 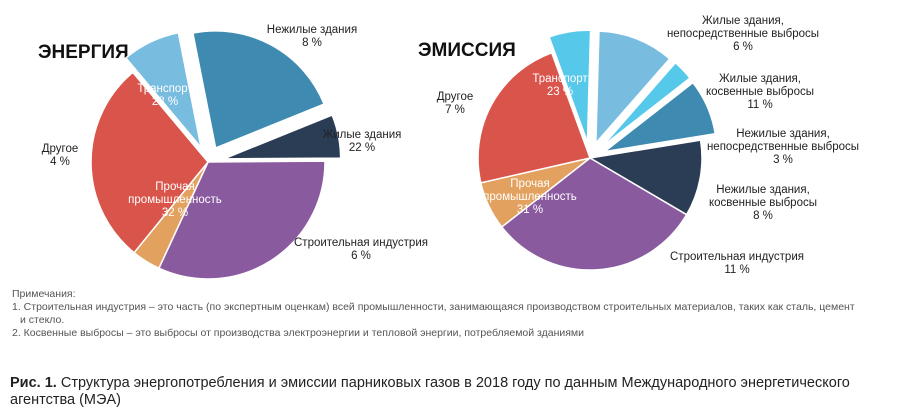 What do you see at coordinates (763, 216) in the screenshot?
I see `pie1-slice-3-label-line-2: 8 %` at bounding box center [763, 216].